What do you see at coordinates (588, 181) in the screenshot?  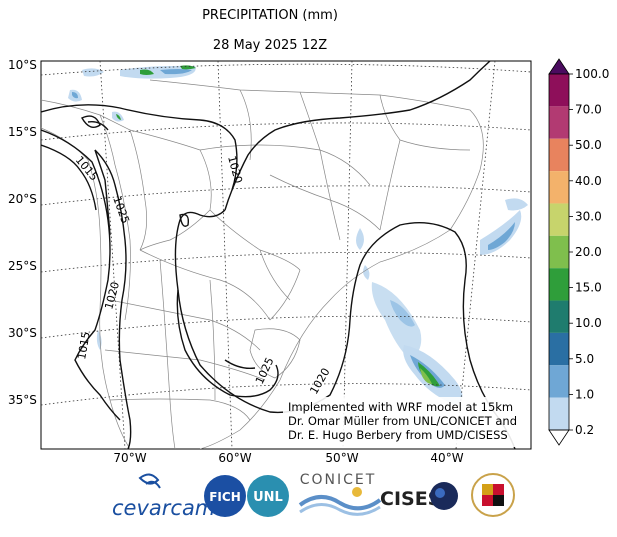 I see `colorbar-tick-label: 40.0` at bounding box center [588, 181].